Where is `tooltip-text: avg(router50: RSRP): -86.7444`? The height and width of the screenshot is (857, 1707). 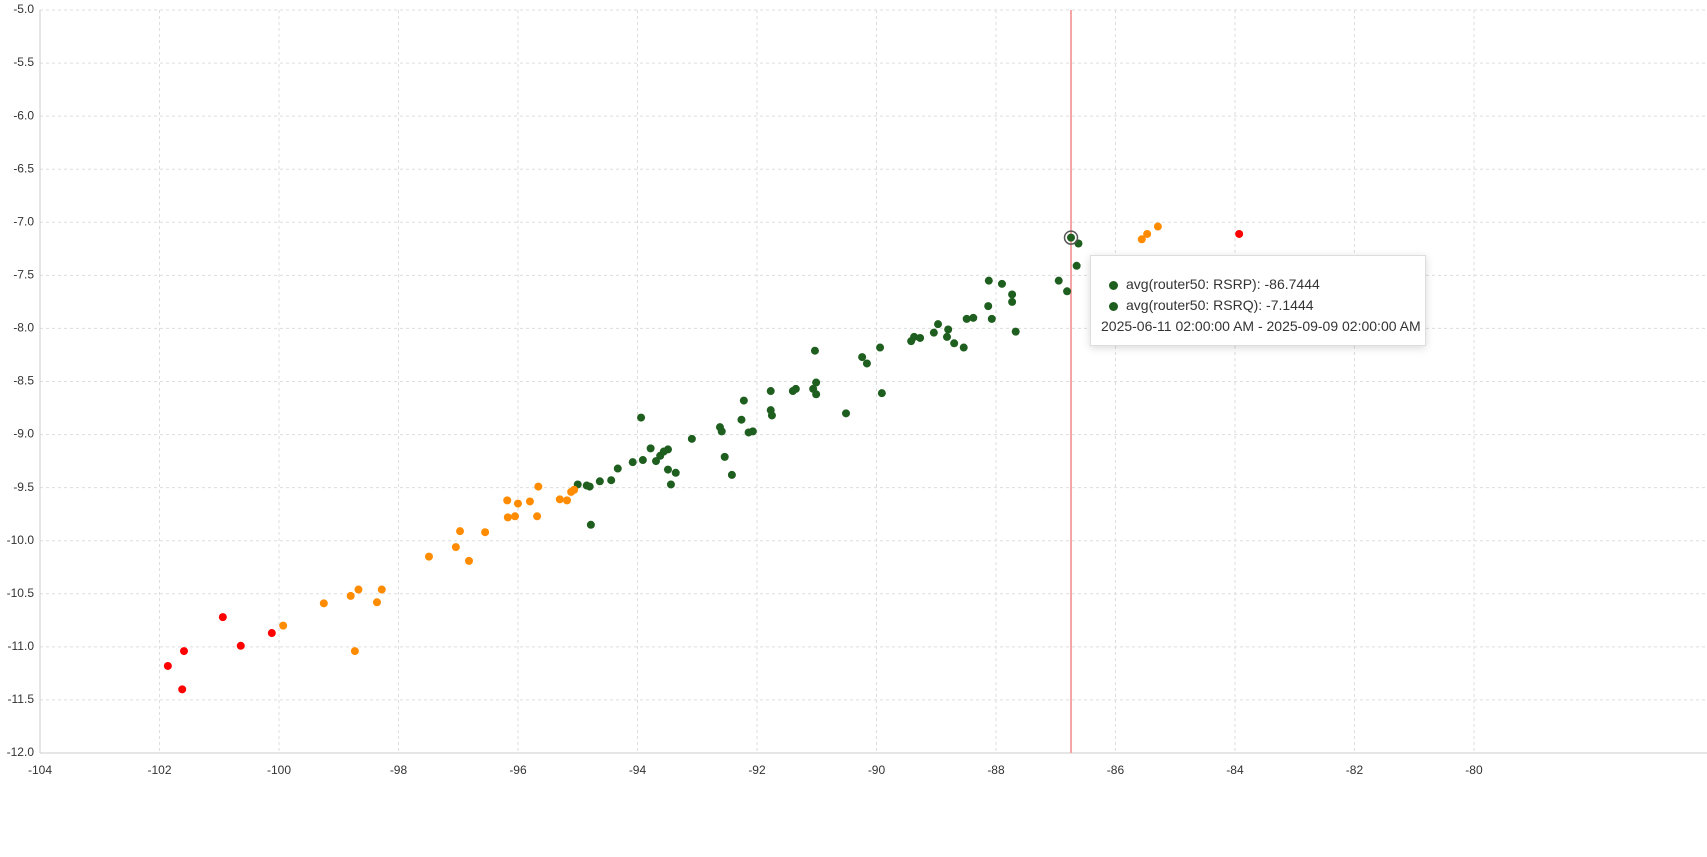 tooltip-text: avg(router50: RSRP): -86.7444 is located at coordinates (1223, 284).